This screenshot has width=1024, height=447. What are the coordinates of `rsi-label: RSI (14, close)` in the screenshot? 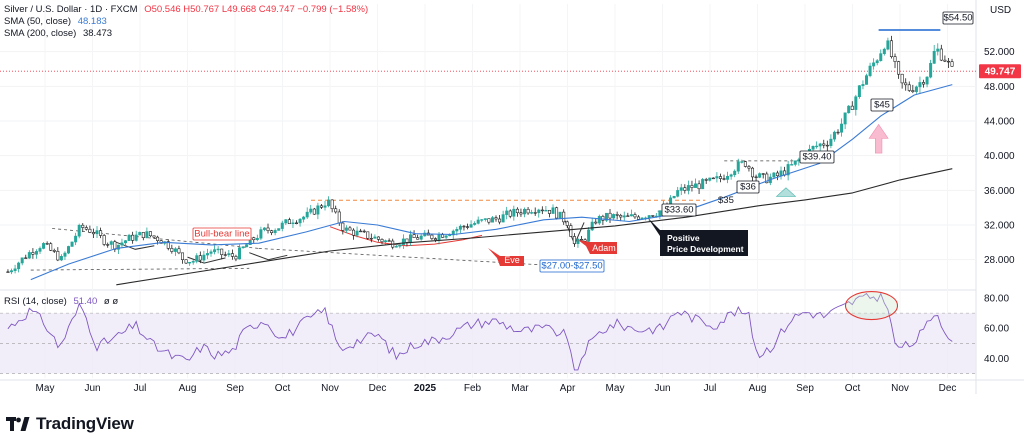 It's located at (35, 301).